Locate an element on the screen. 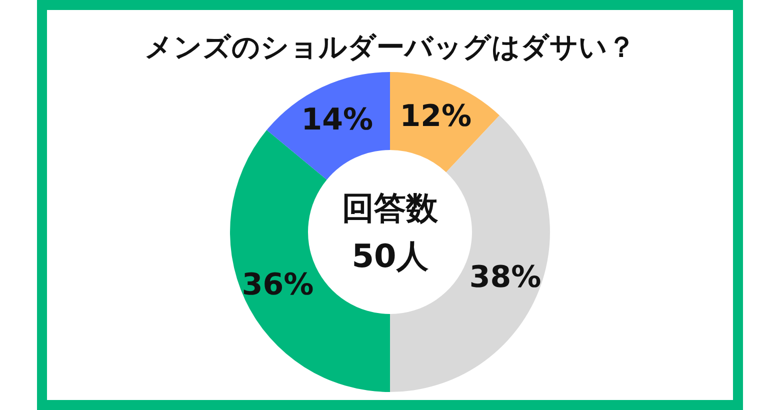  data-label: 36% is located at coordinates (278, 284).